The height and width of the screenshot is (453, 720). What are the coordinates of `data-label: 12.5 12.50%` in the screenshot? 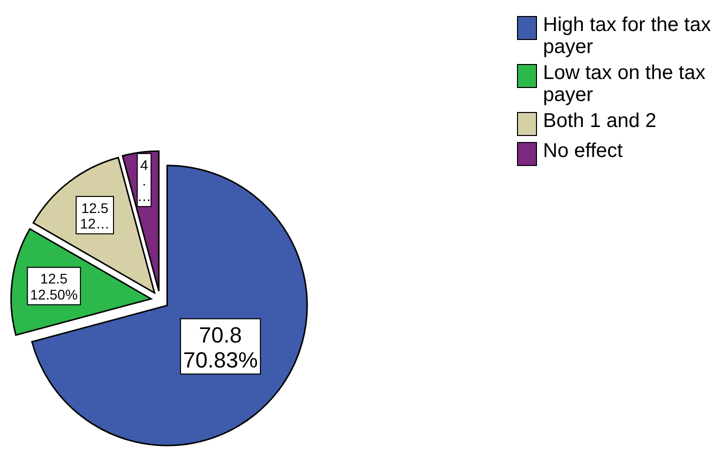 It's located at (54, 286).